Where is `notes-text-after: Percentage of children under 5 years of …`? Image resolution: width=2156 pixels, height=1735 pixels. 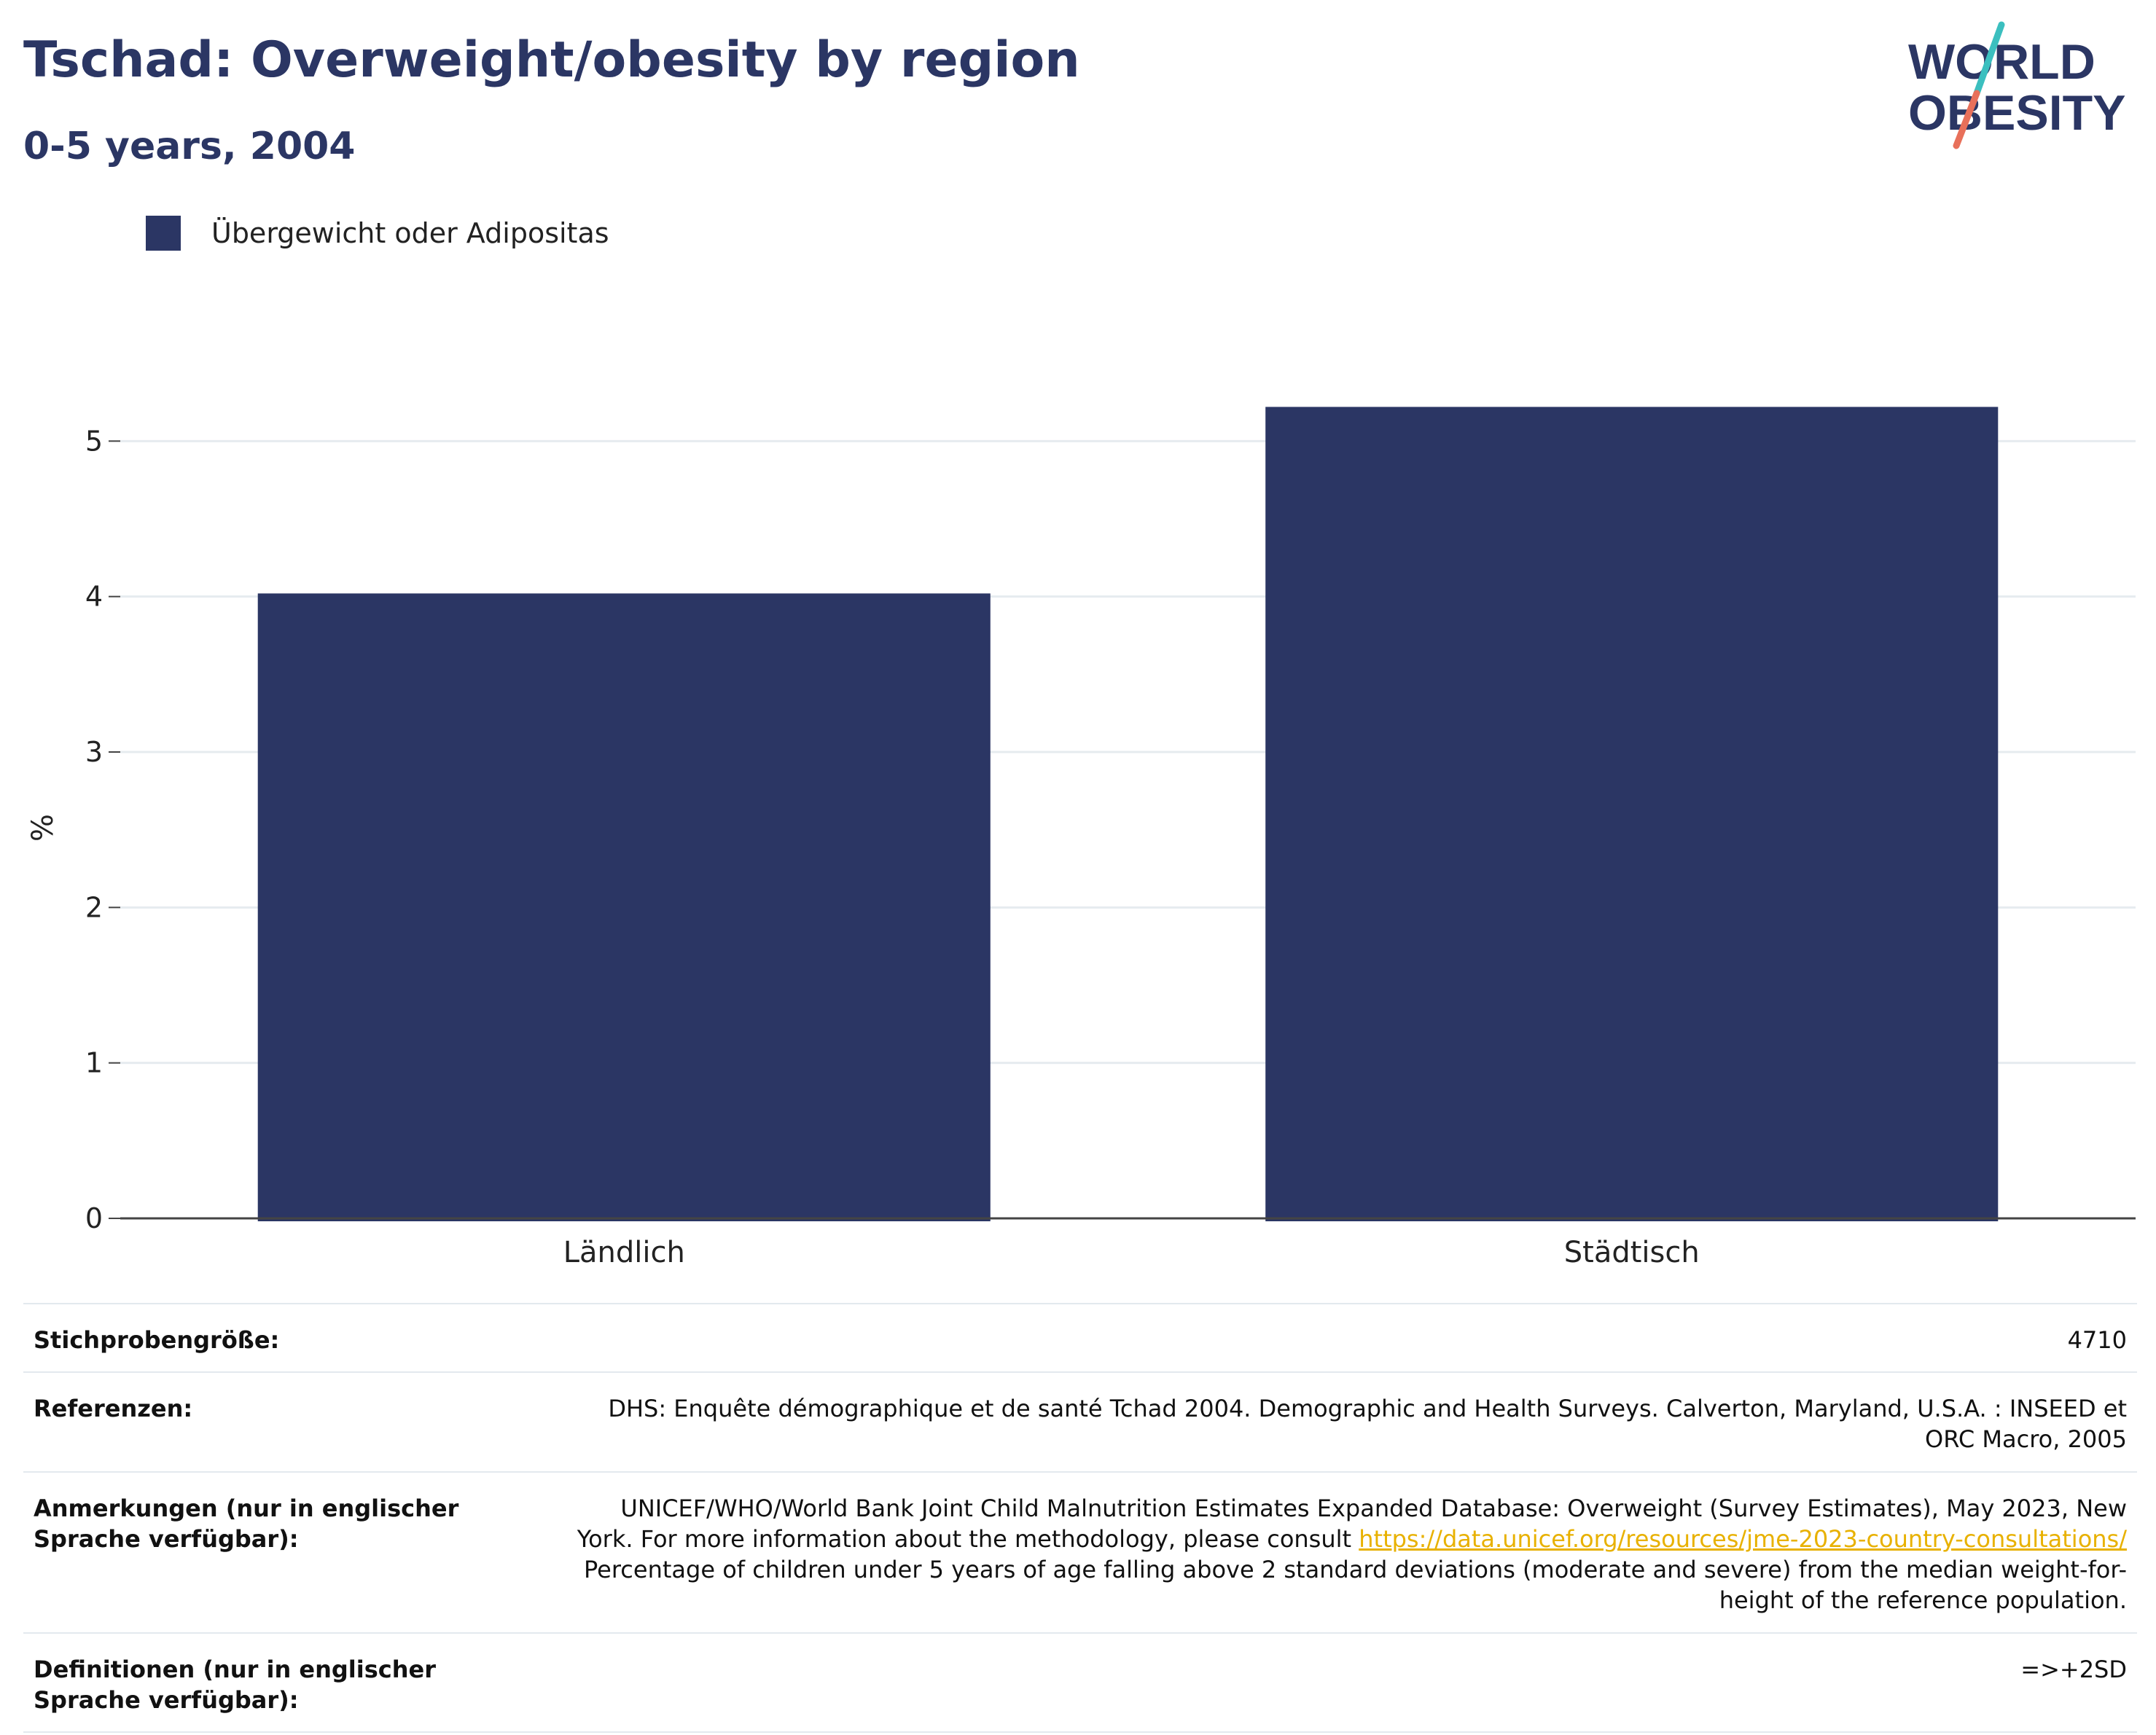 notes-text-after: Percentage of children under 5 years of … is located at coordinates (1356, 1585).